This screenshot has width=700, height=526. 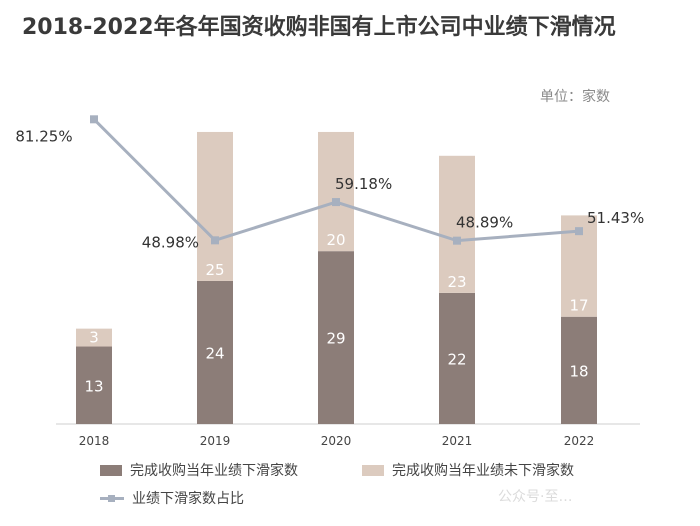 I want to click on value-label-declined-2019: 24, so click(x=214, y=353).